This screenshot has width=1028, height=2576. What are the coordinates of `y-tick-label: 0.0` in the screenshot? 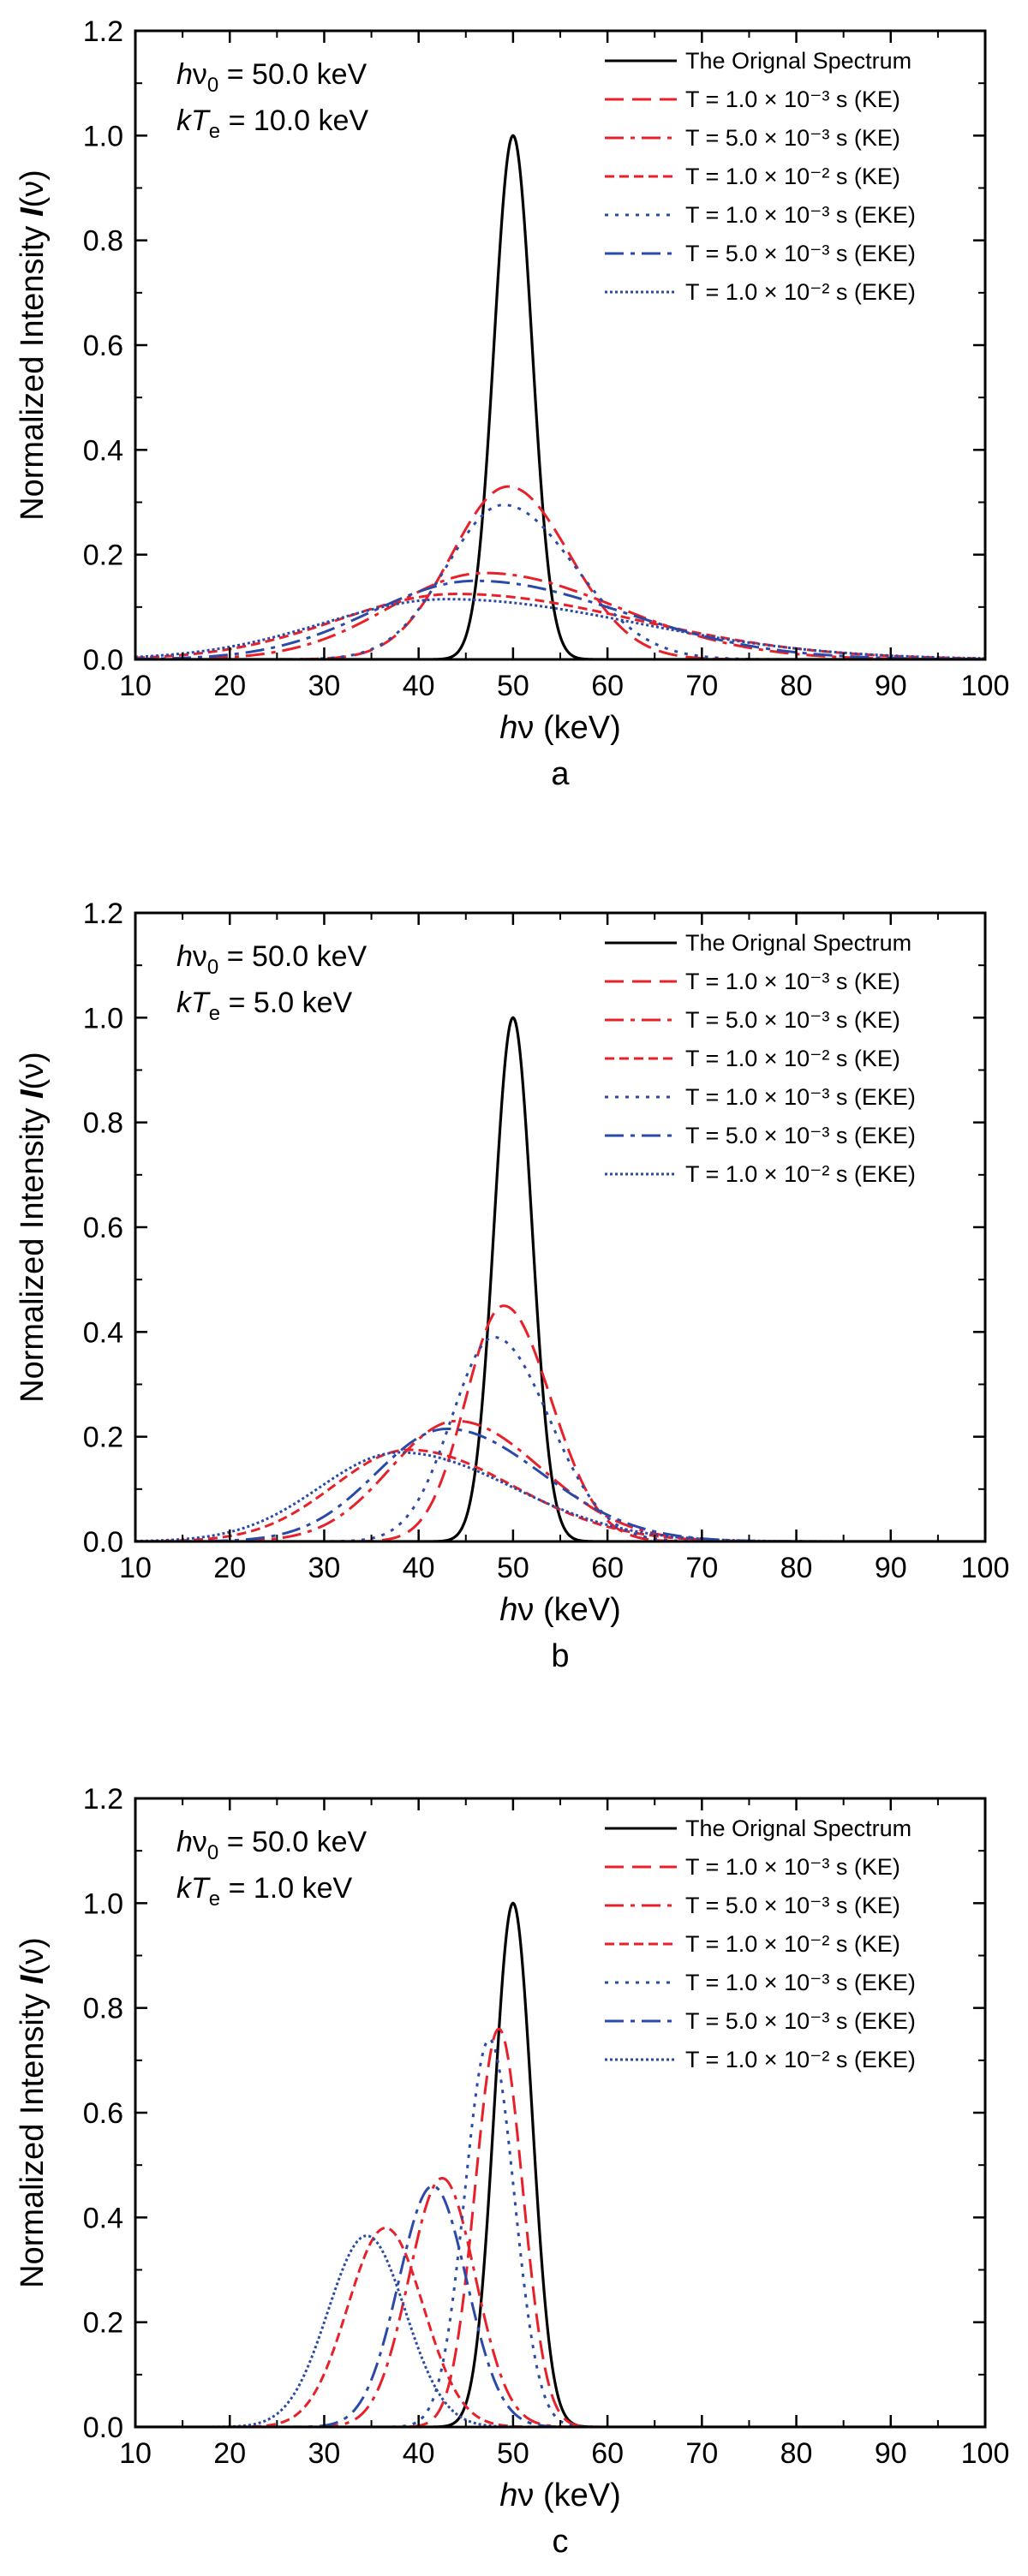 It's located at (103, 2428).